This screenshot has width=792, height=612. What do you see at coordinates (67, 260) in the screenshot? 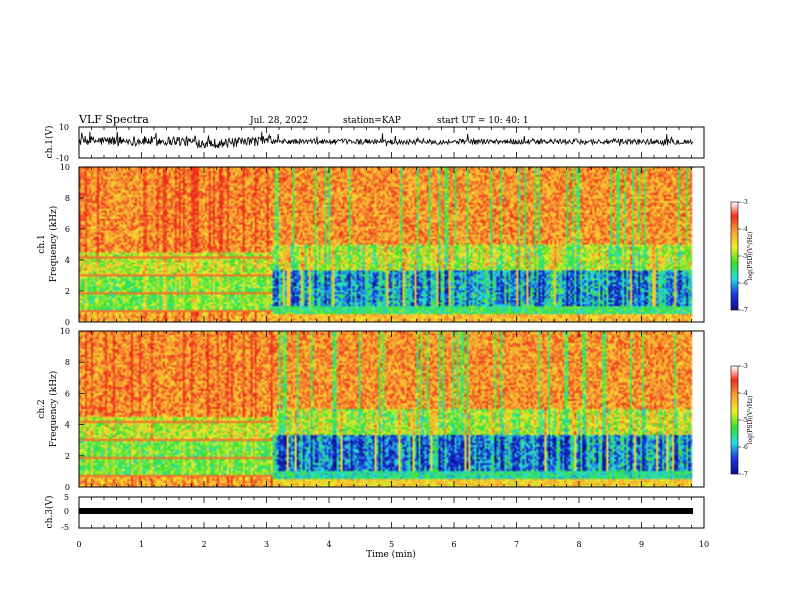
I see `ch1-spectrogram-ytick-label: 4` at bounding box center [67, 260].